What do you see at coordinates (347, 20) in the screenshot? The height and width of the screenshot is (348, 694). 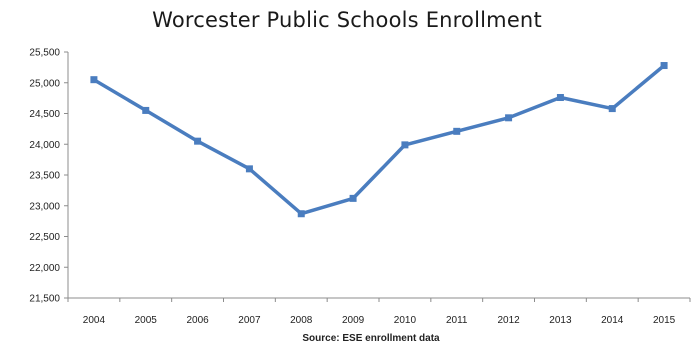 I see `chart-title: Worcester Public Schools Enrollment` at bounding box center [347, 20].